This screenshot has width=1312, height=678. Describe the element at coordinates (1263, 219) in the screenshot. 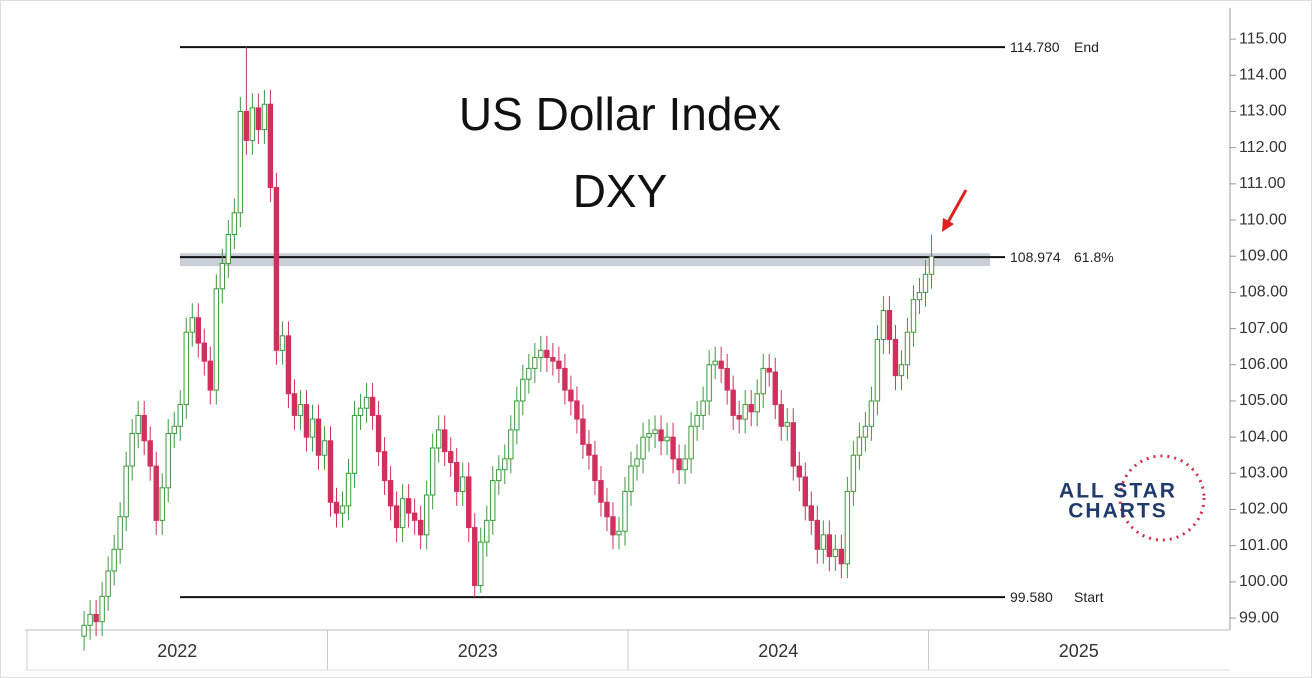

I see `y-tick-label: 110.00` at that location.